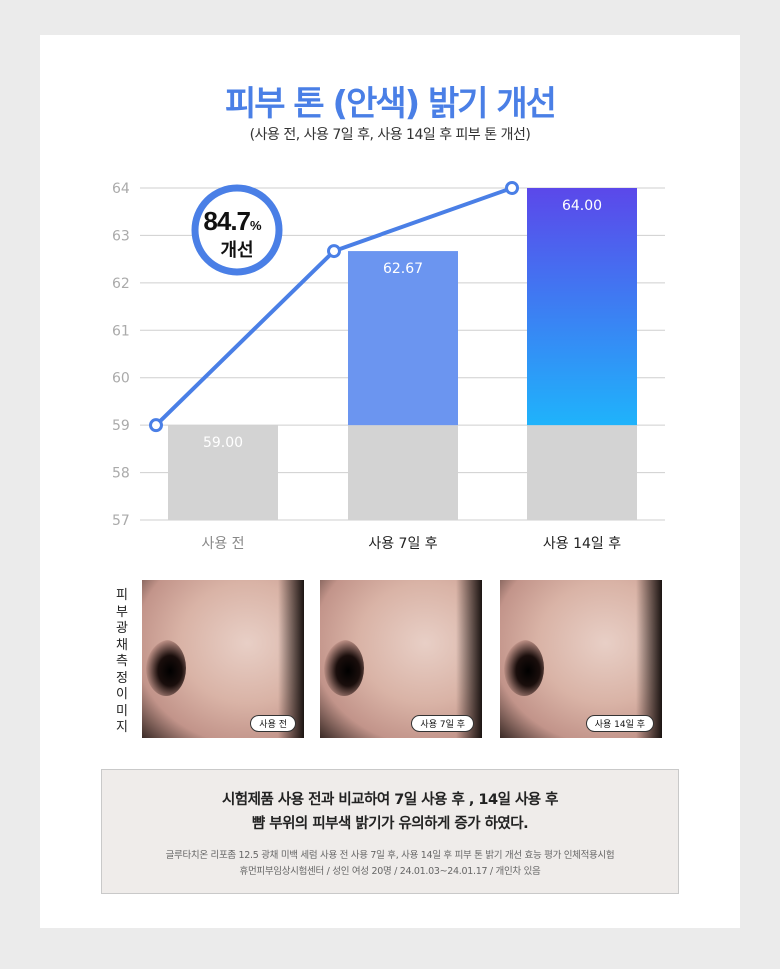  I want to click on improvement-badge: 84.7% 개선, so click(237, 230).